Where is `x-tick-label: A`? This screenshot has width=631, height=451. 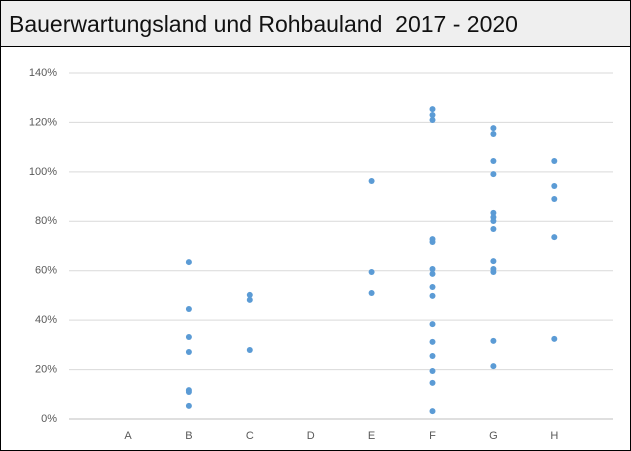
x-tick-label: A is located at coordinates (128, 436).